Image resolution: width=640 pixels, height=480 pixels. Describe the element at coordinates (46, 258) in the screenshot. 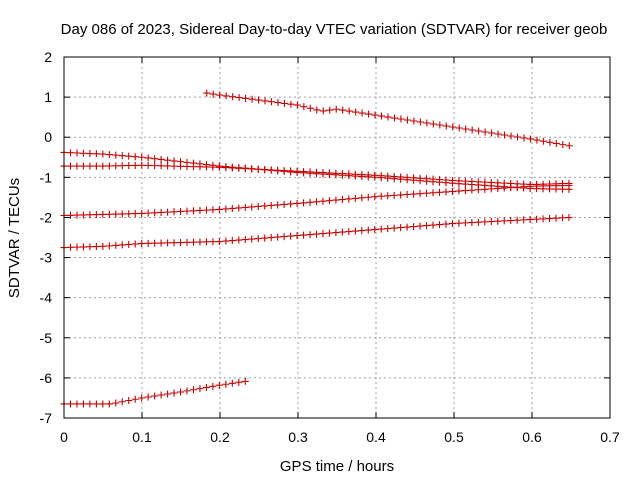

I see `y-tick-label: -3` at that location.